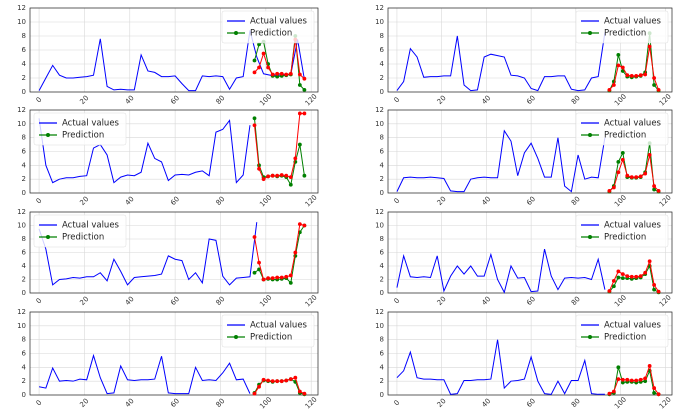 Image resolution: width=680 pixels, height=416 pixels. I want to click on y-tick-label: 12, so click(21, 212).